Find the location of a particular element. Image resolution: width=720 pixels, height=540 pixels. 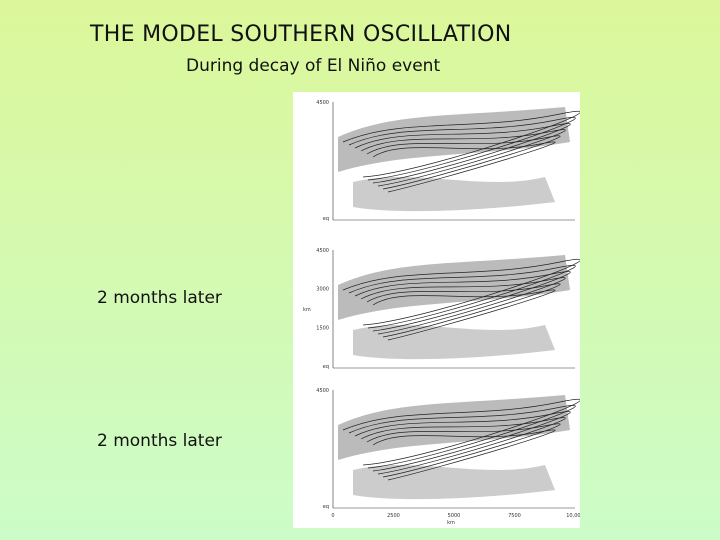

panel: 4500 eq0 2500 5000 7500 10,000 is located at coordinates (448, 453).